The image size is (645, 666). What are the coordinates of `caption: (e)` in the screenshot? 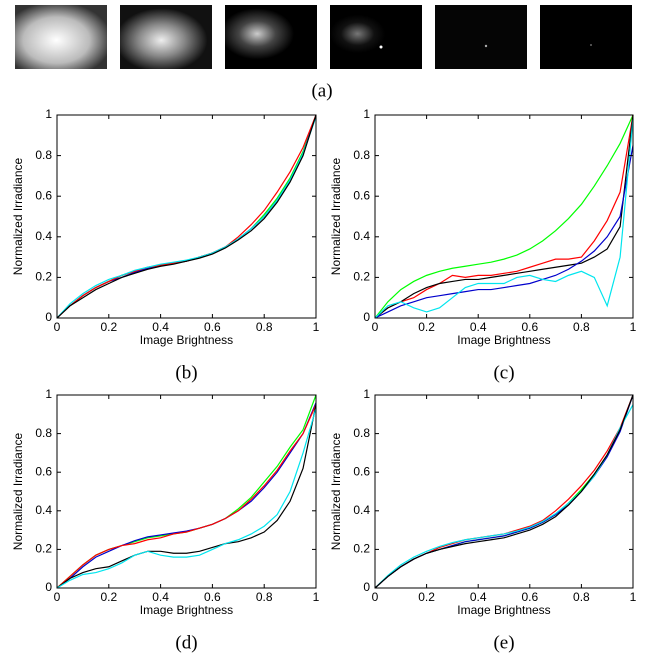 It's located at (503, 642).